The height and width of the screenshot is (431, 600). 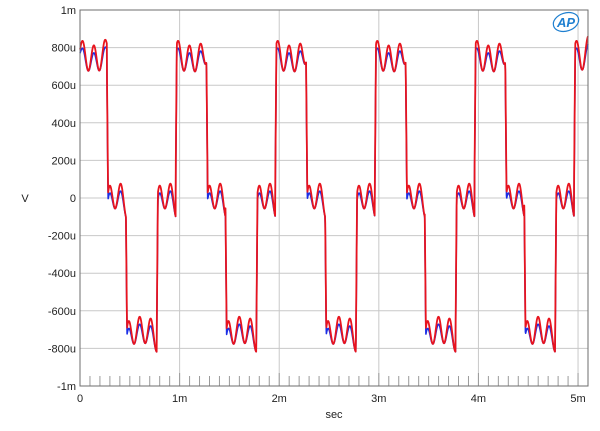 What do you see at coordinates (64, 124) in the screenshot?
I see `y-tick-label: 400u` at bounding box center [64, 124].